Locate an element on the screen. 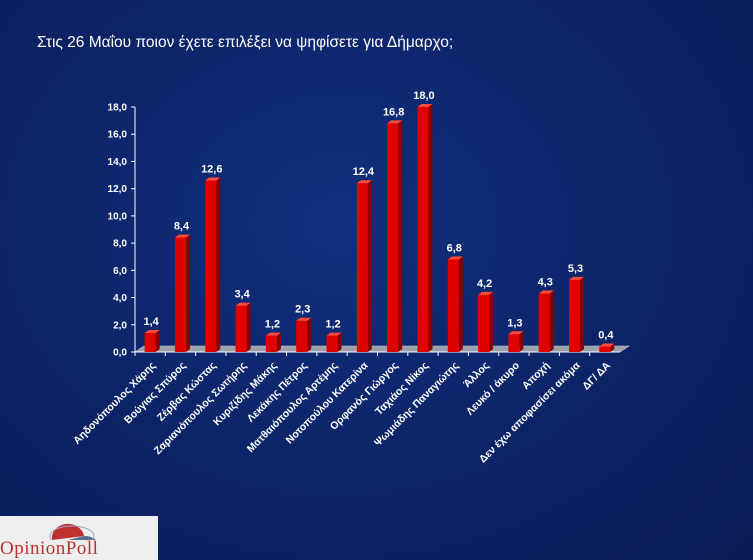  data-label: 4,3 is located at coordinates (545, 282).